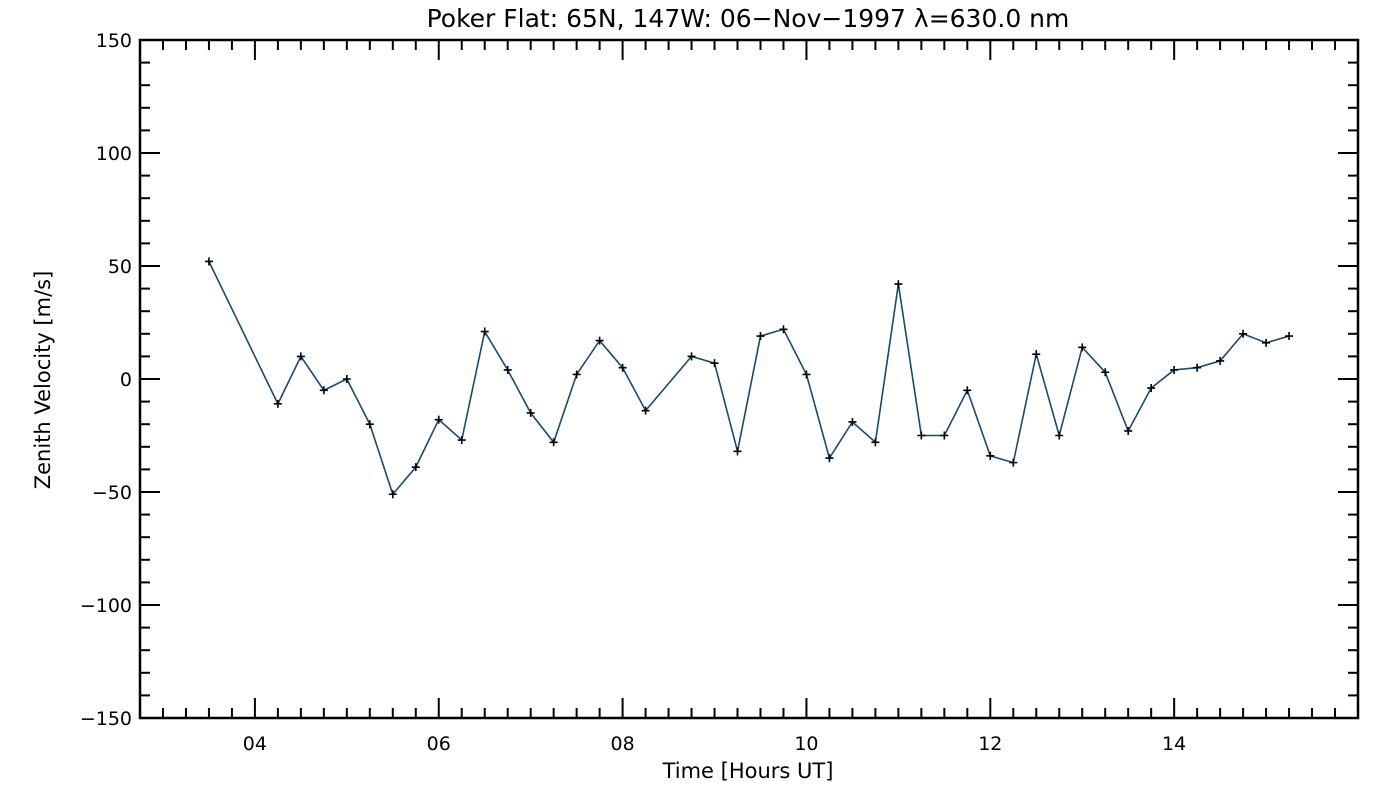 Image resolution: width=1400 pixels, height=800 pixels. I want to click on y-tick-label: −100, so click(106, 606).